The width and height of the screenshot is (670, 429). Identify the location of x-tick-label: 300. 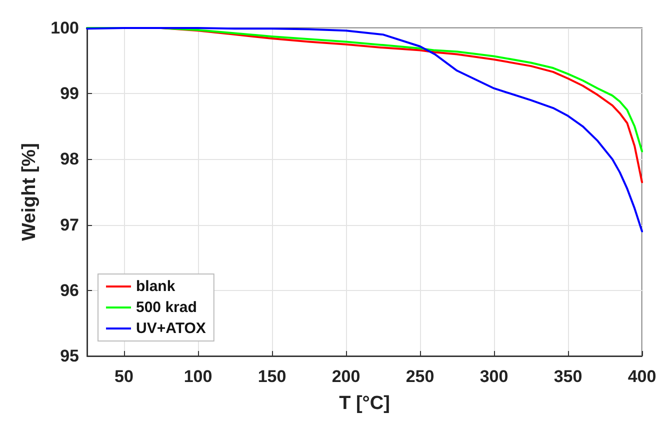
(494, 376).